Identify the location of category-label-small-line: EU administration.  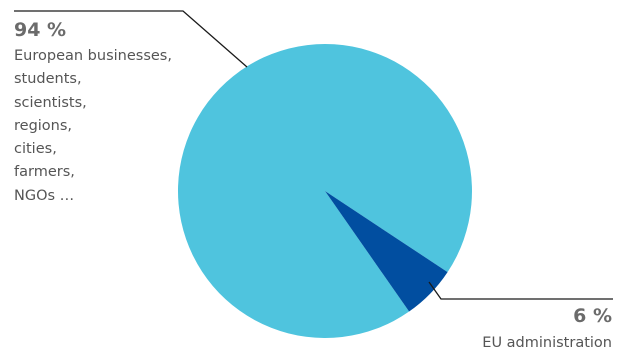
(547, 343).